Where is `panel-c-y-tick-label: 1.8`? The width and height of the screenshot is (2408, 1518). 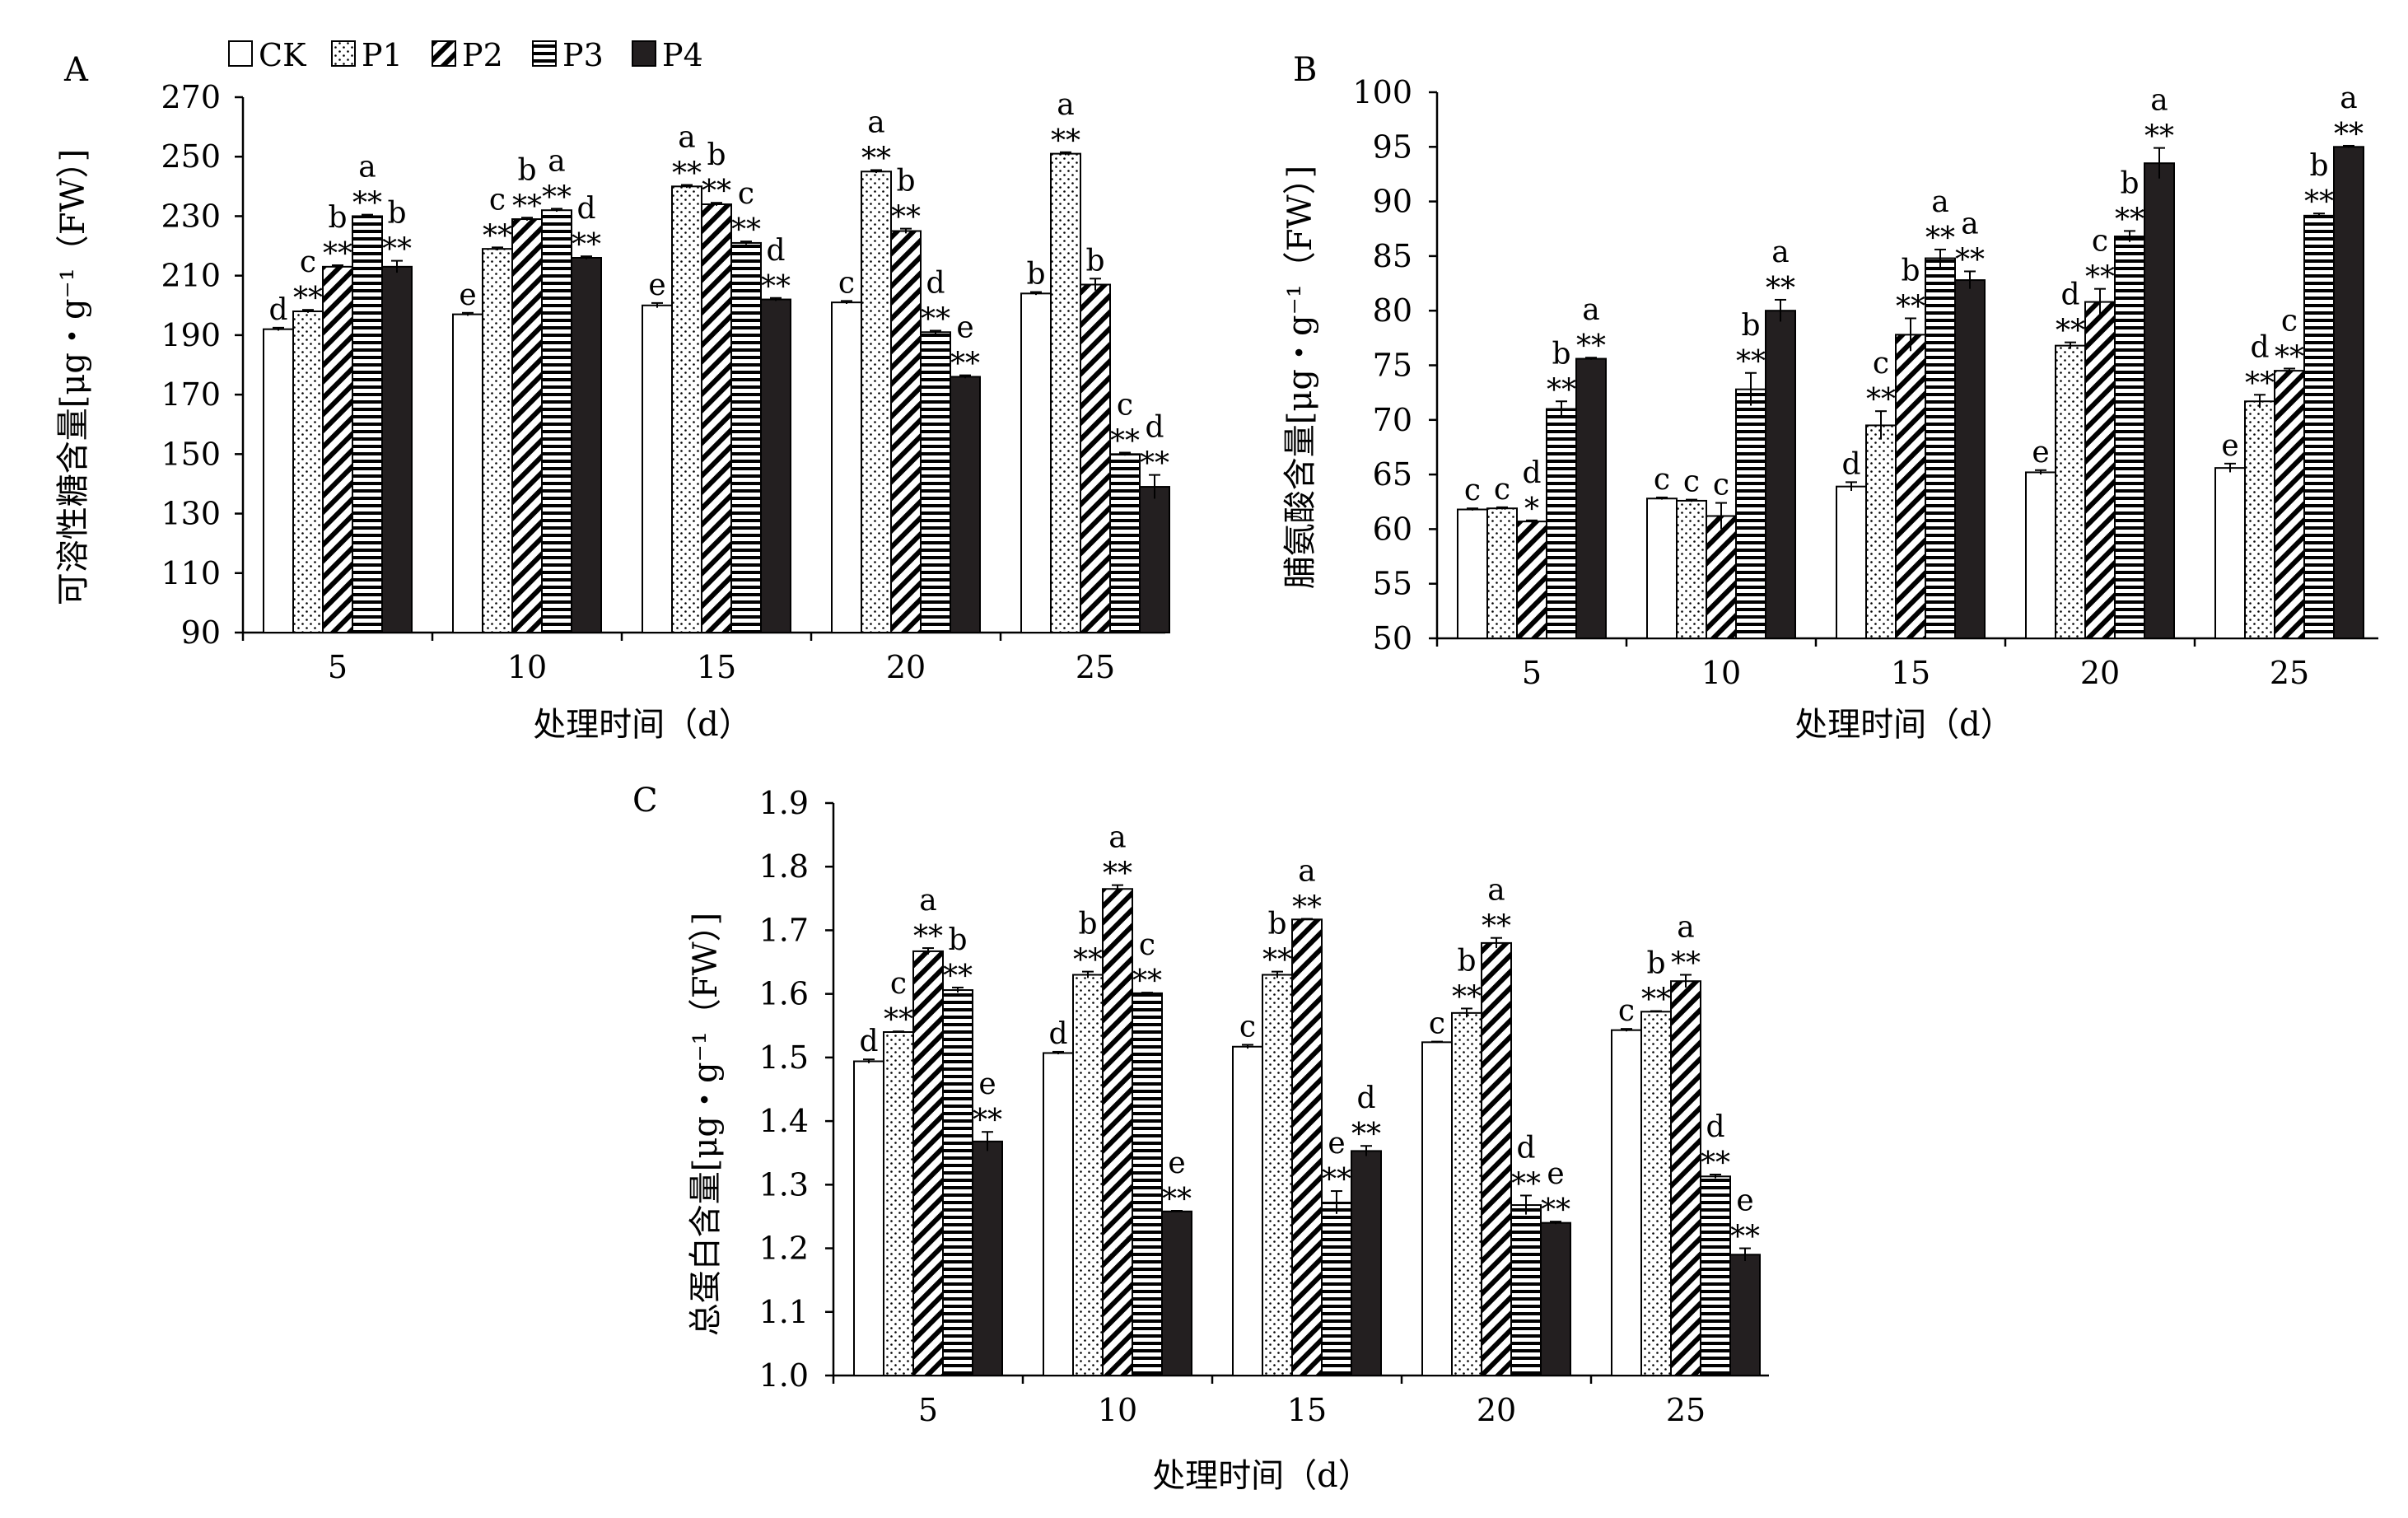
panel-c-y-tick-label: 1.8 is located at coordinates (784, 867).